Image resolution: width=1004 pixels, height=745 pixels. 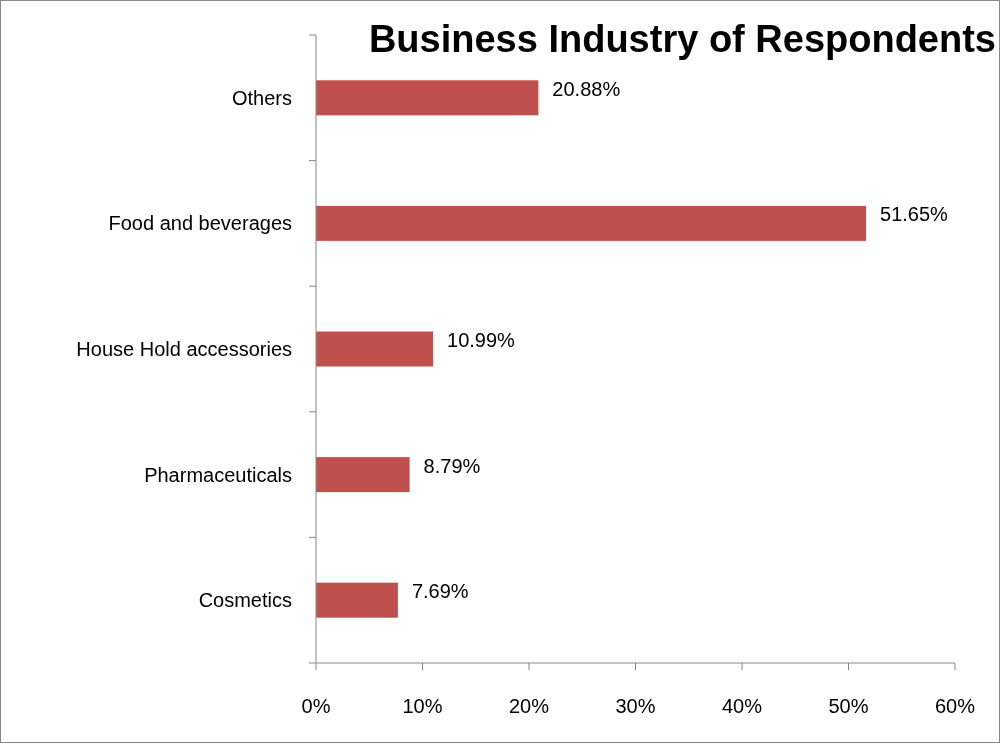 I want to click on x-tick-label: 30%, so click(x=635, y=706).